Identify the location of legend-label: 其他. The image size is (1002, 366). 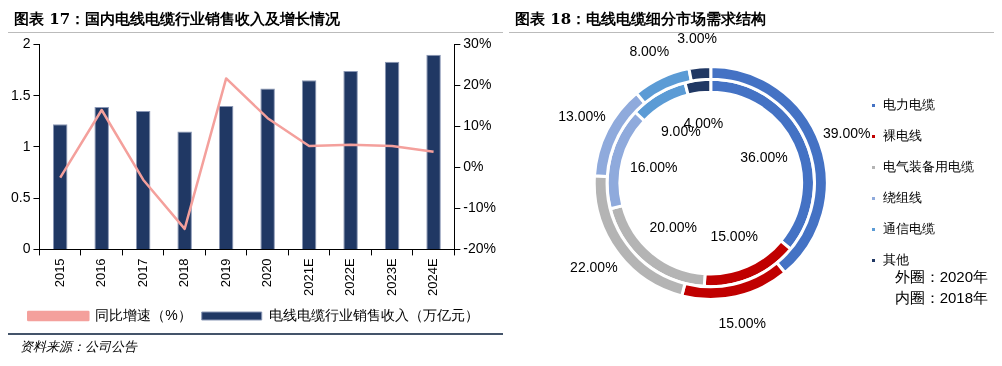
(896, 260).